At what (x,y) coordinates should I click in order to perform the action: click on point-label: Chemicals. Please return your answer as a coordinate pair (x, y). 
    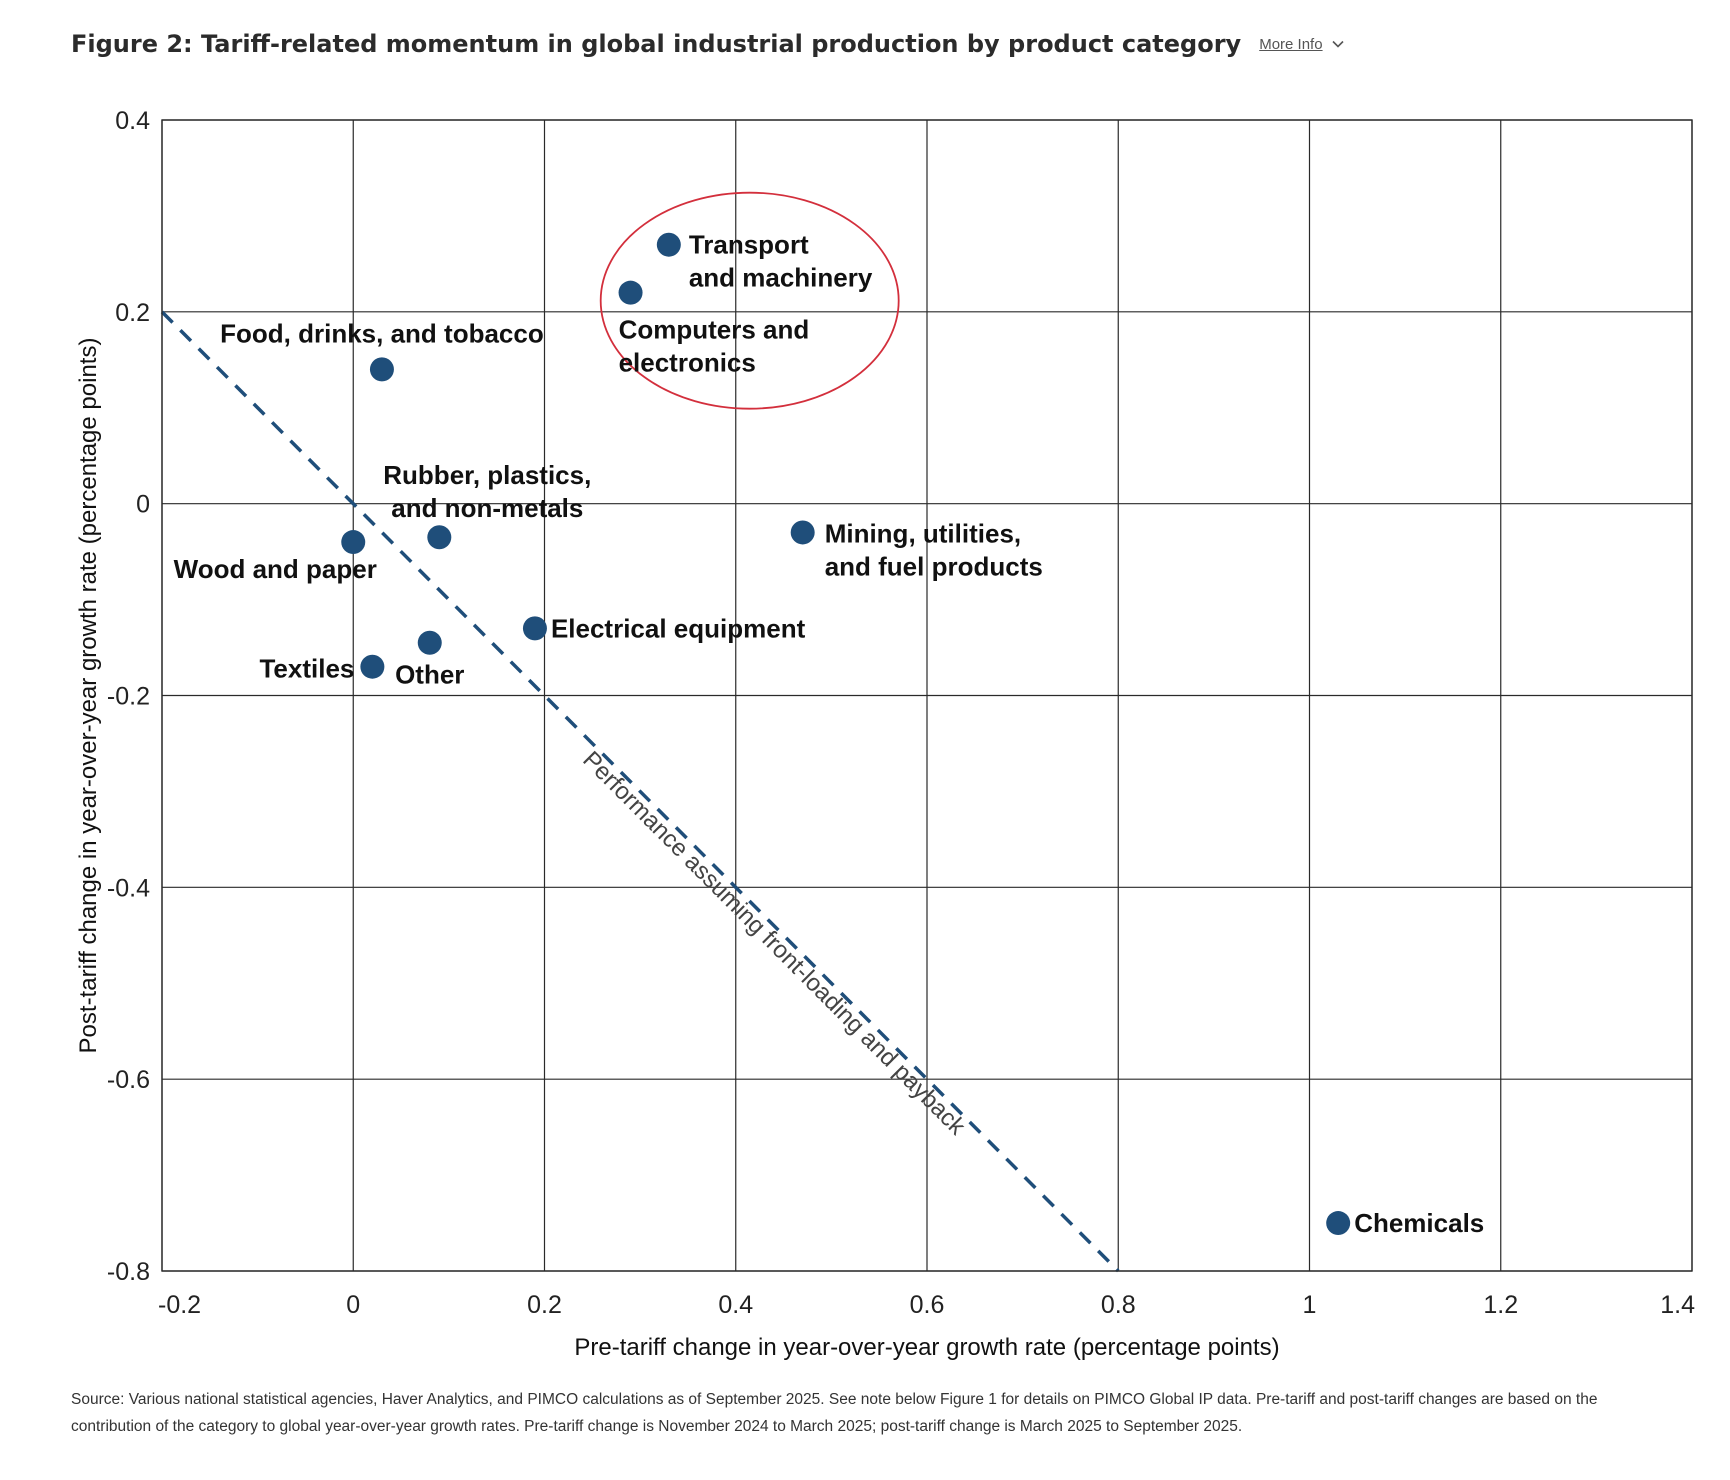
    Looking at the image, I should click on (1419, 1223).